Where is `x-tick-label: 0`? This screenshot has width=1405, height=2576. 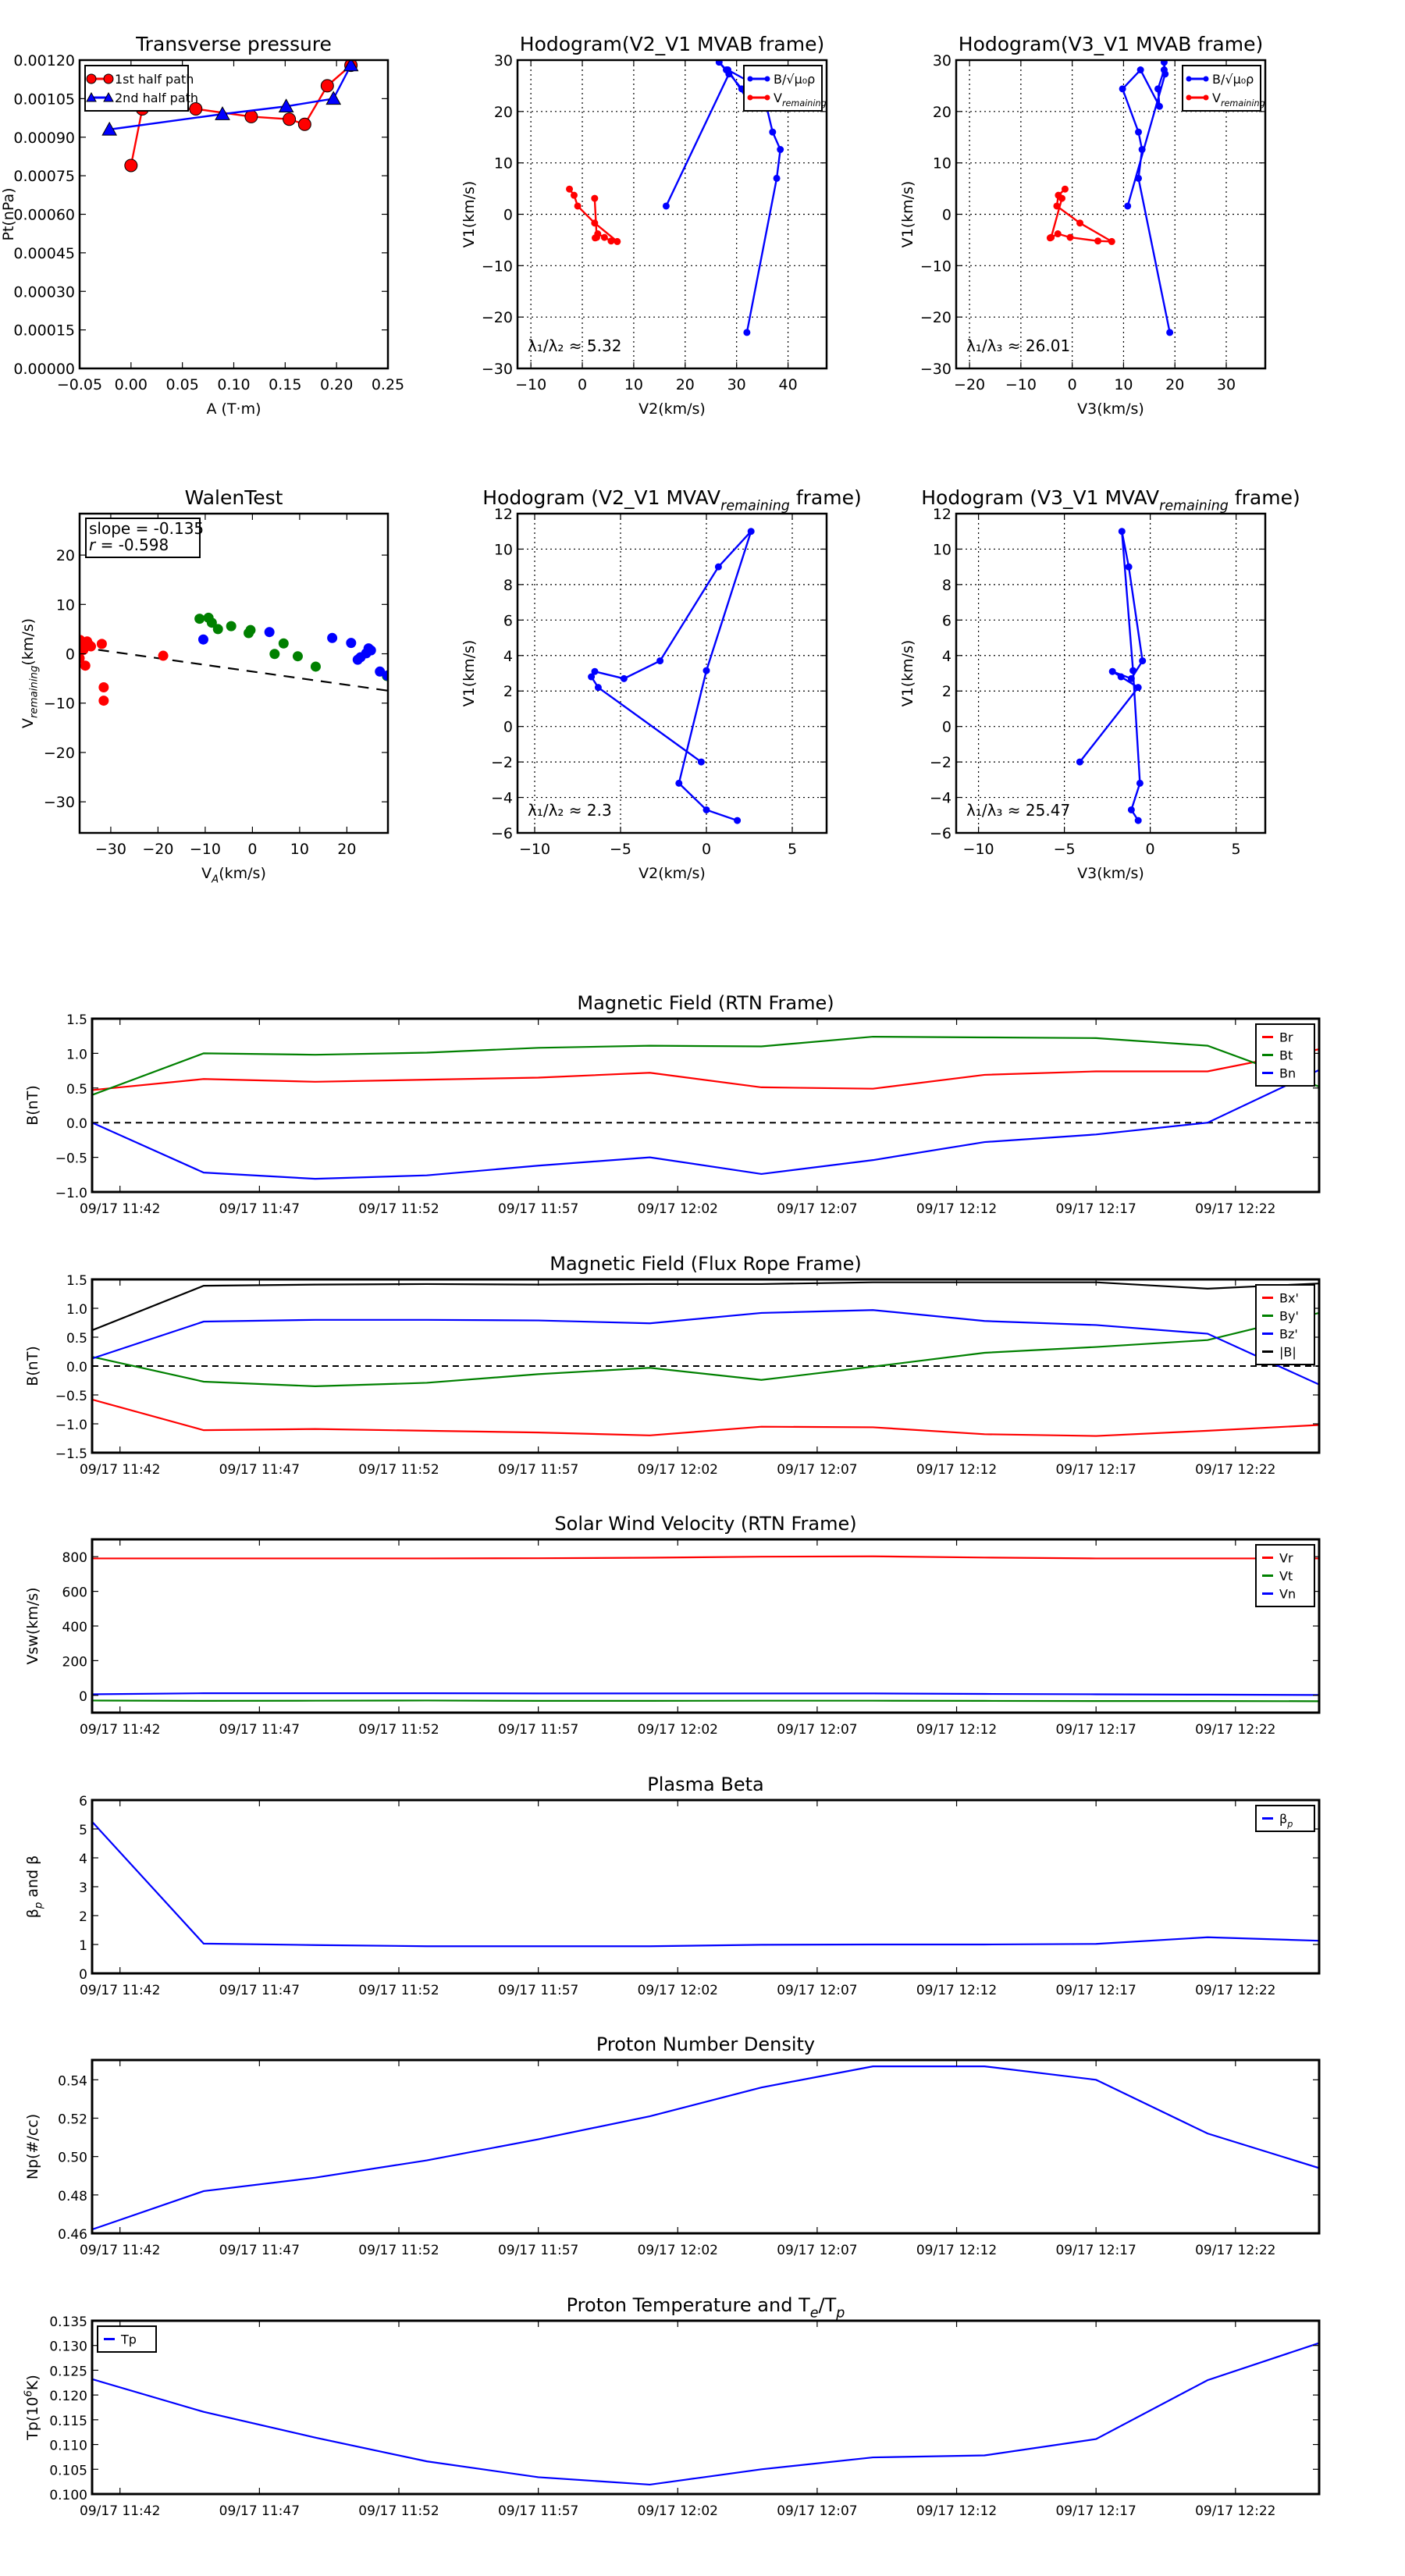
x-tick-label: 0 is located at coordinates (707, 849).